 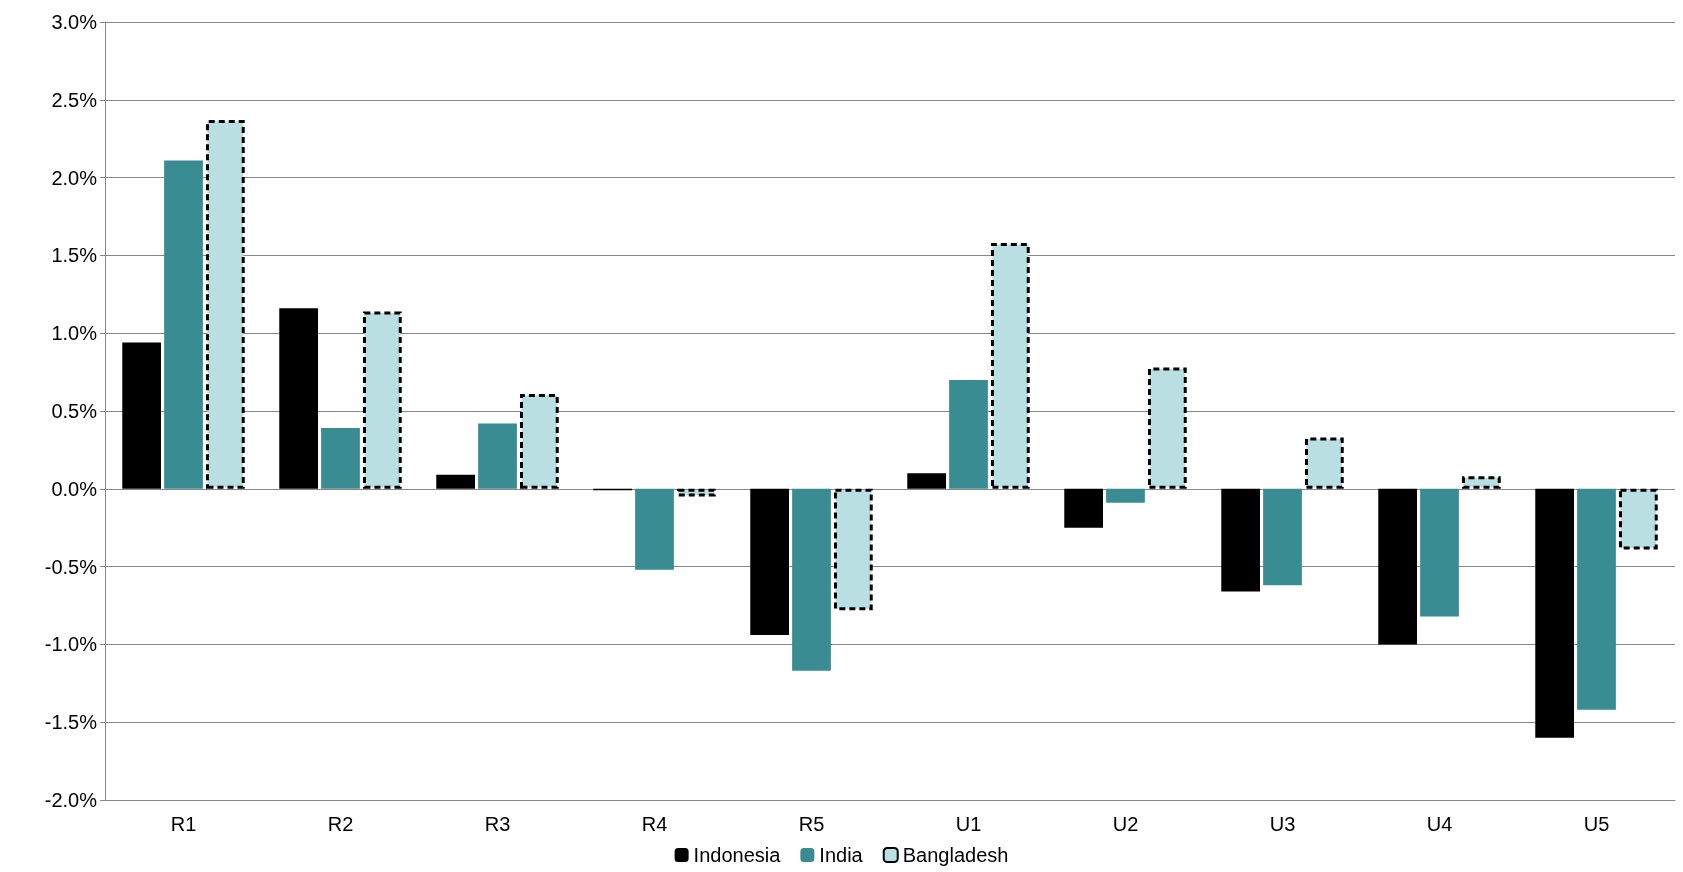 I want to click on y-tick-label: 0.5%, so click(x=74, y=411).